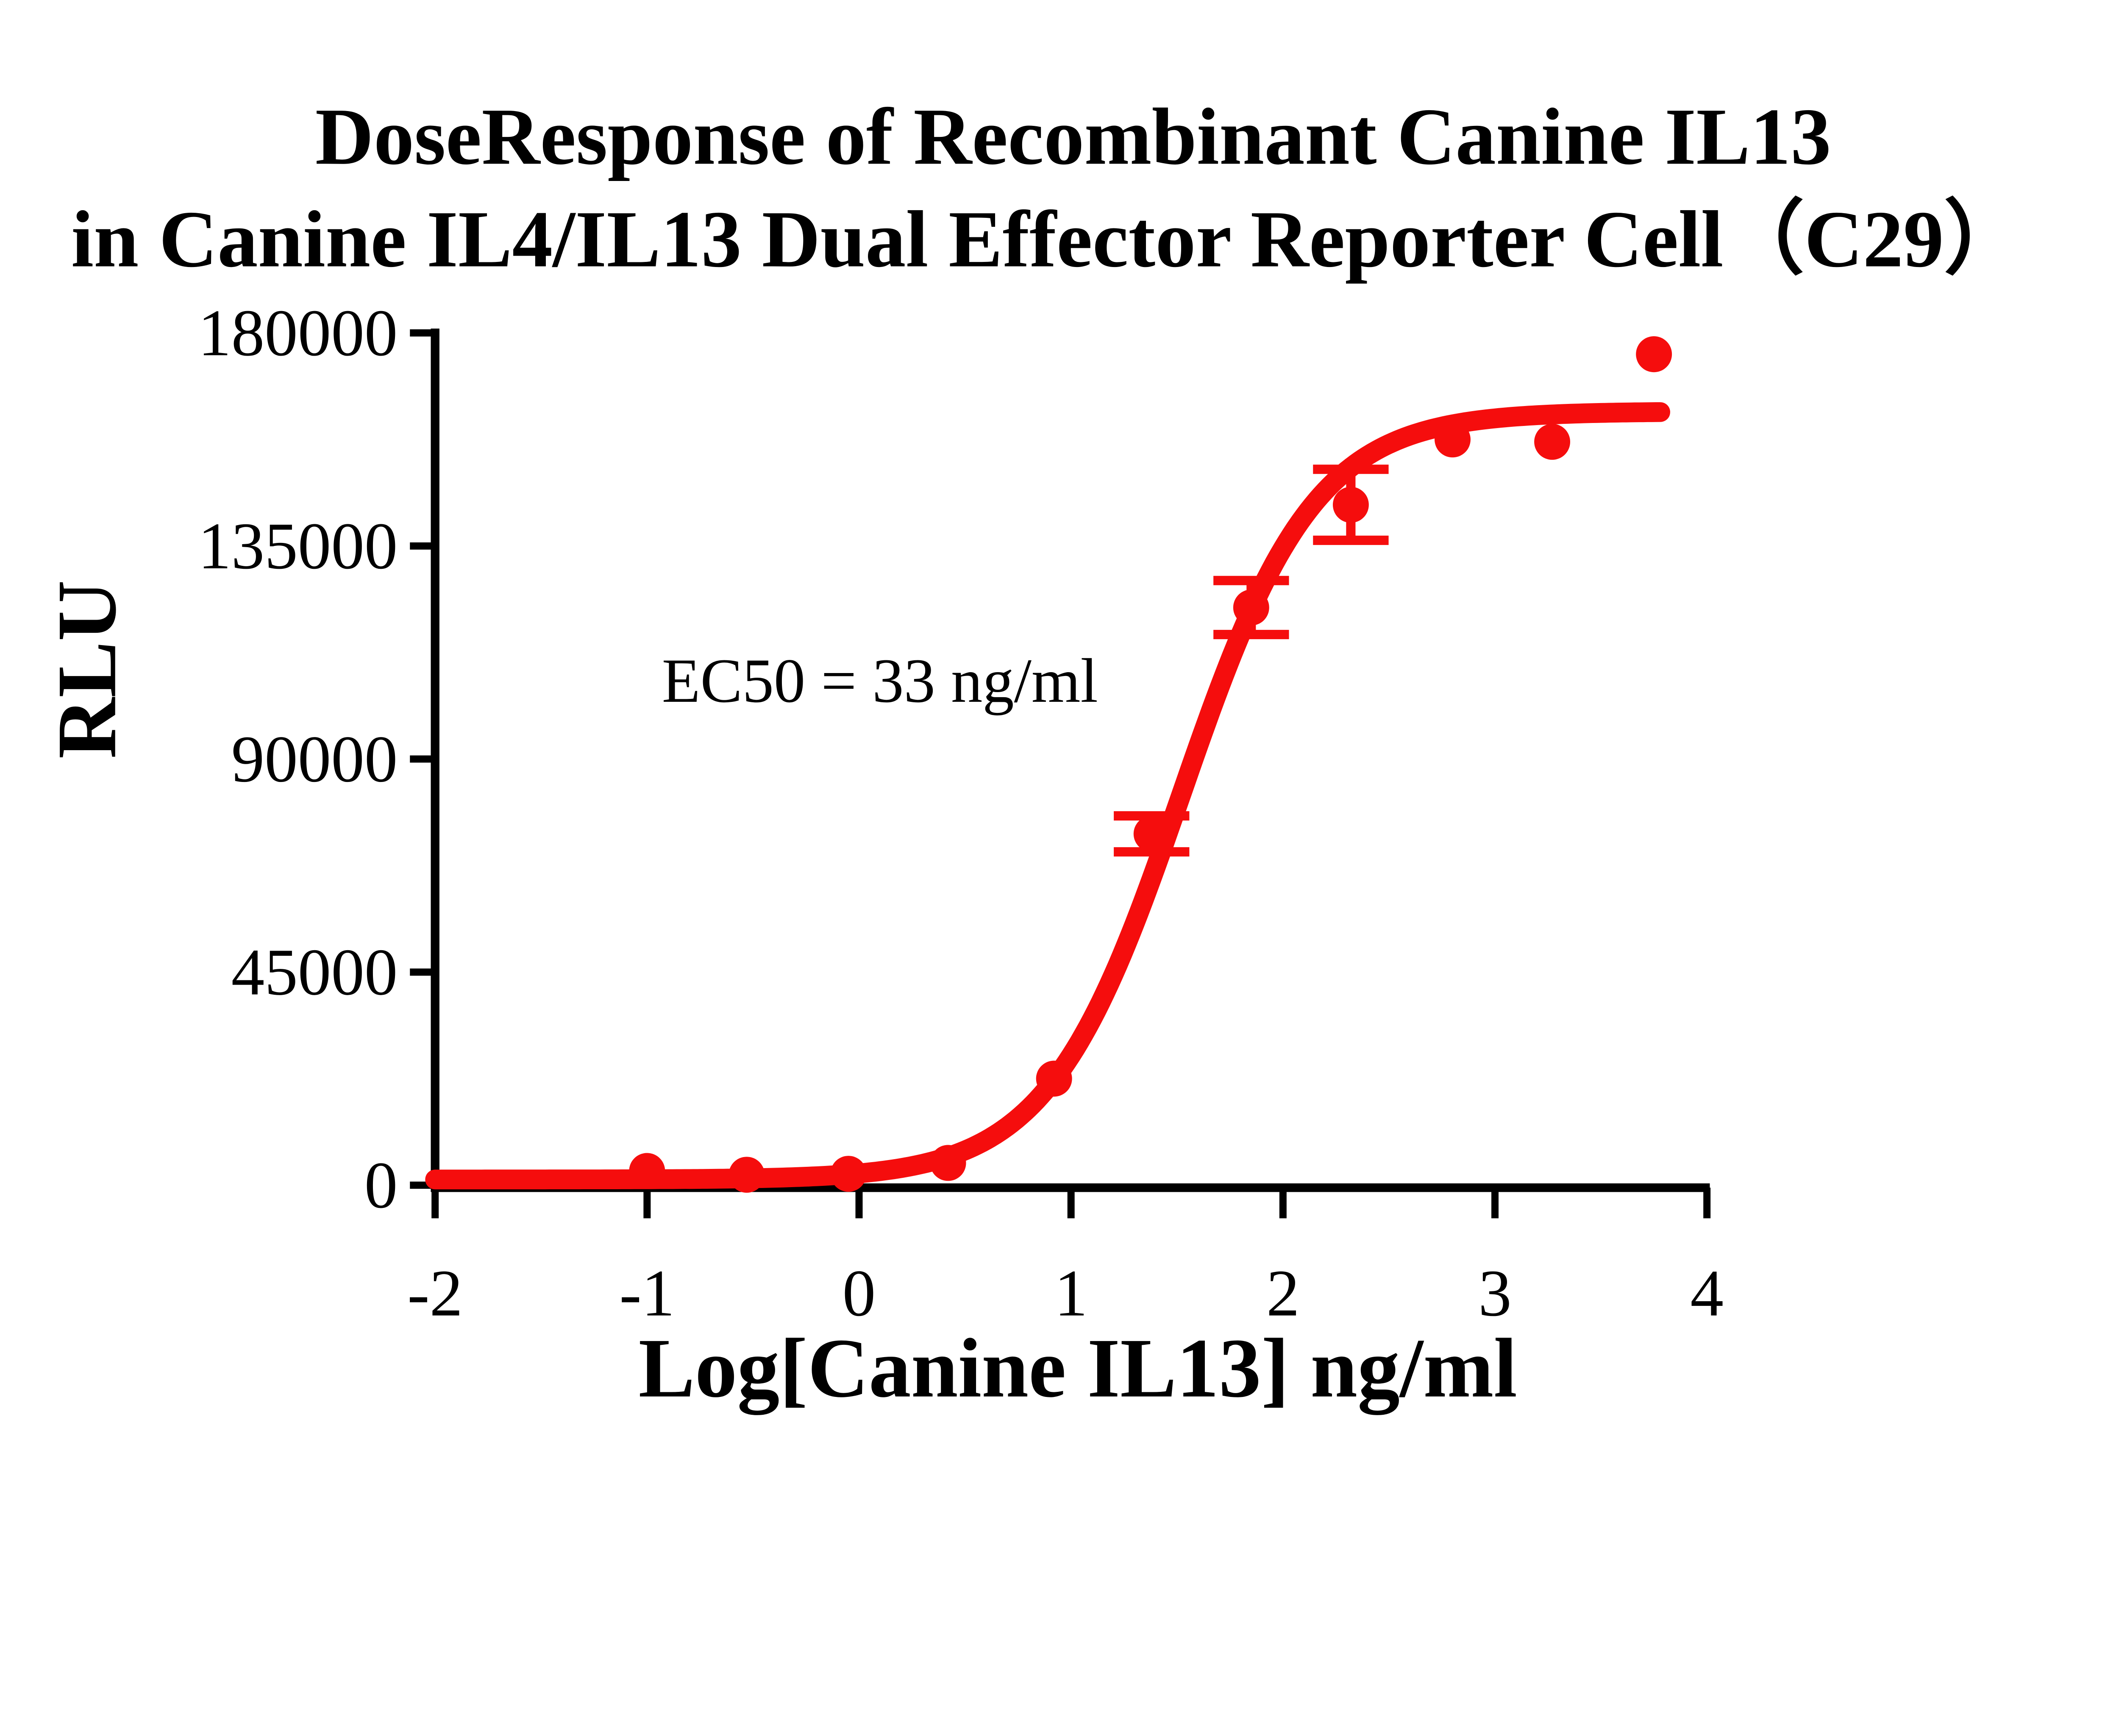 This screenshot has width=2119, height=1736. Describe the element at coordinates (647, 1293) in the screenshot. I see `x-tick-label: -1` at that location.